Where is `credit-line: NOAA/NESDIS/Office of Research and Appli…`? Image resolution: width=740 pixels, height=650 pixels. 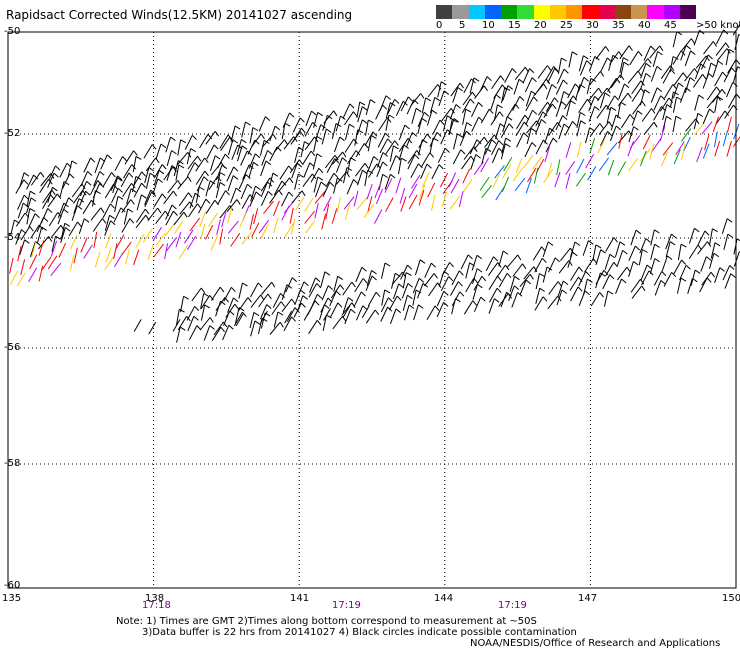
credit-line: NOAA/NESDIS/Office of Research and Appli… is located at coordinates (595, 643).